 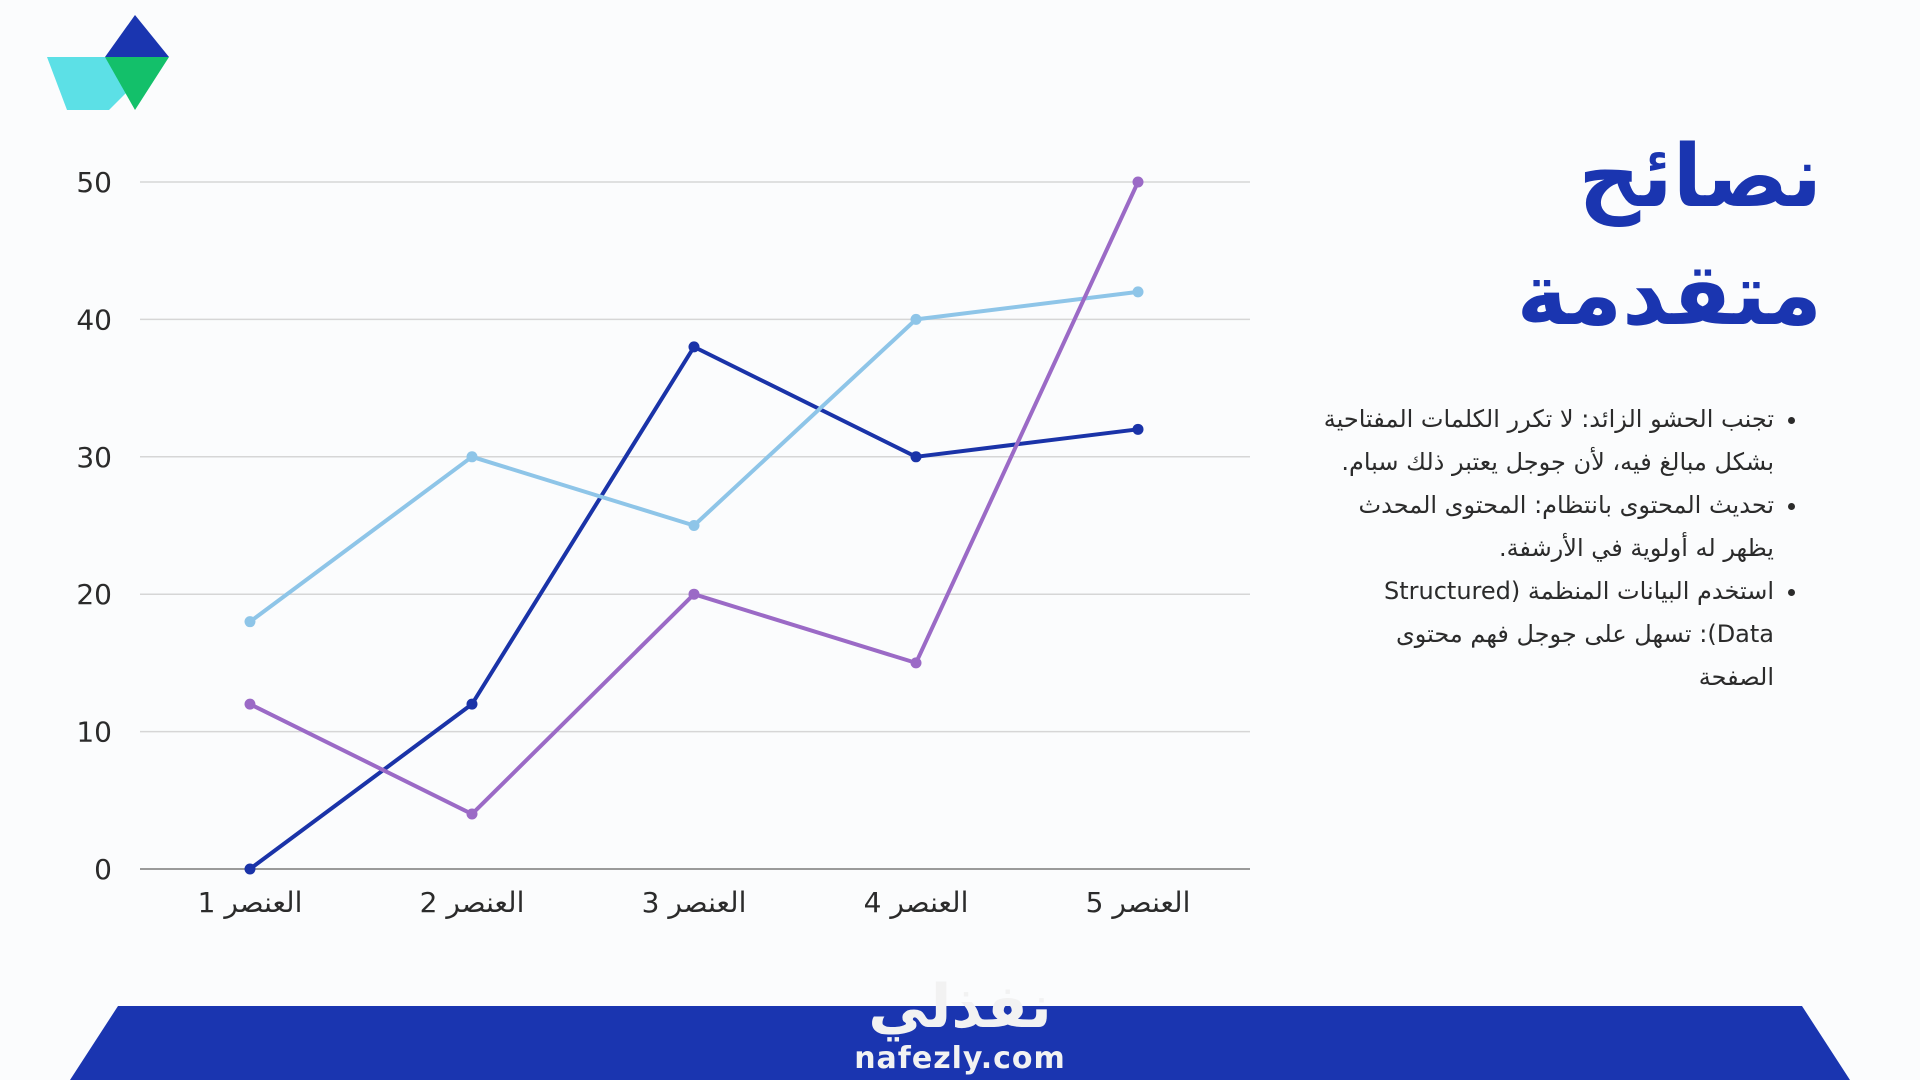 I want to click on x-tick-label: العنصر 3, so click(x=694, y=902).